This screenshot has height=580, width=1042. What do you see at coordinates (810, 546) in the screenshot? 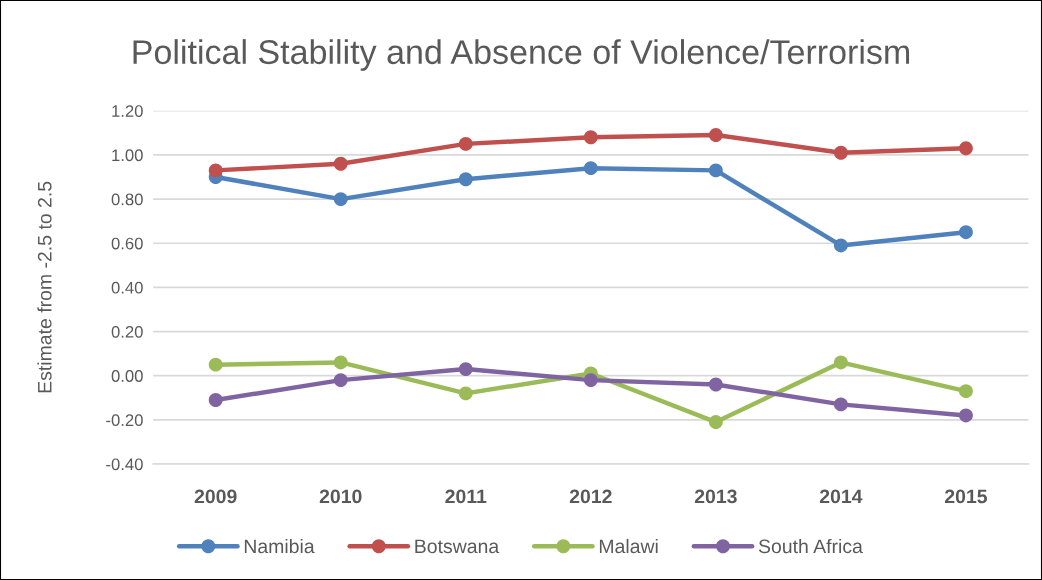
I see `legend-label: South Africa` at bounding box center [810, 546].